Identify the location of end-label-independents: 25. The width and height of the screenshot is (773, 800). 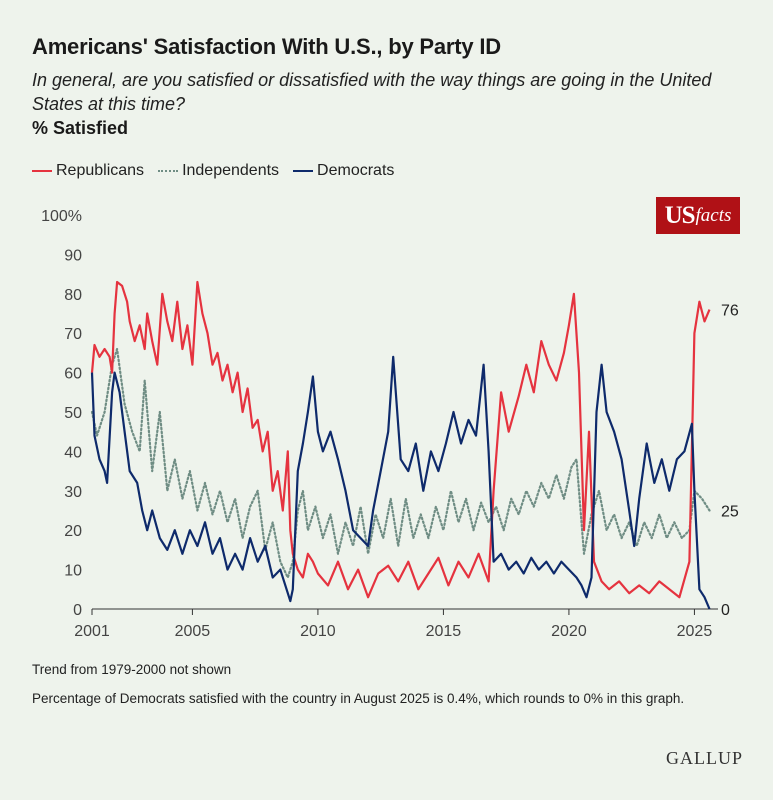
(730, 512).